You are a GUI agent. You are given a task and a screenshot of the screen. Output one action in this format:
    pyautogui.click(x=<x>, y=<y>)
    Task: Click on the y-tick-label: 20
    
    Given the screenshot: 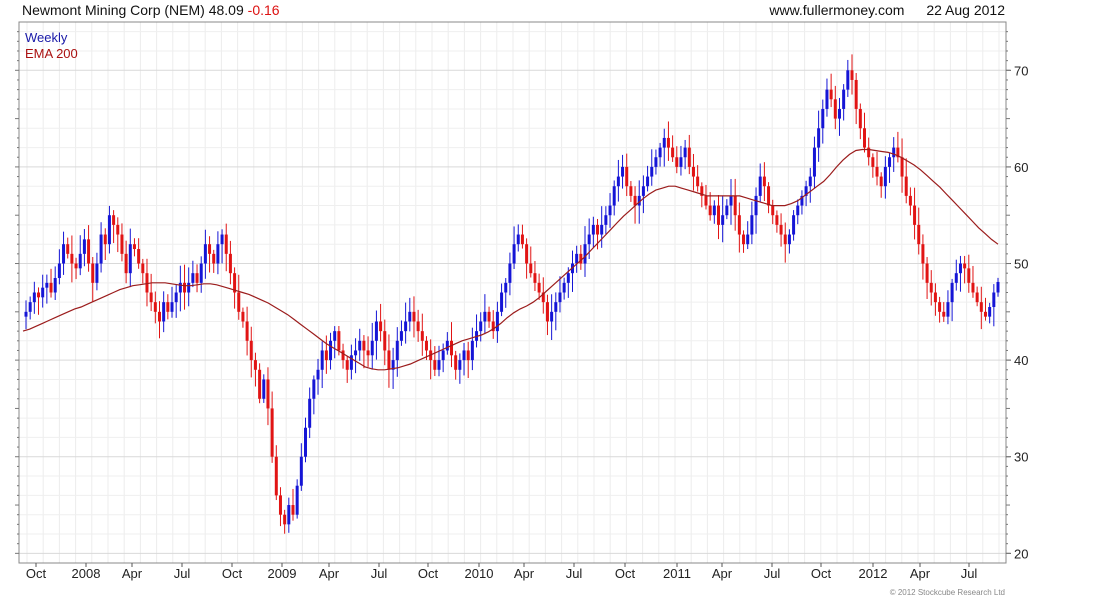 What is the action you would take?
    pyautogui.click(x=1021, y=553)
    